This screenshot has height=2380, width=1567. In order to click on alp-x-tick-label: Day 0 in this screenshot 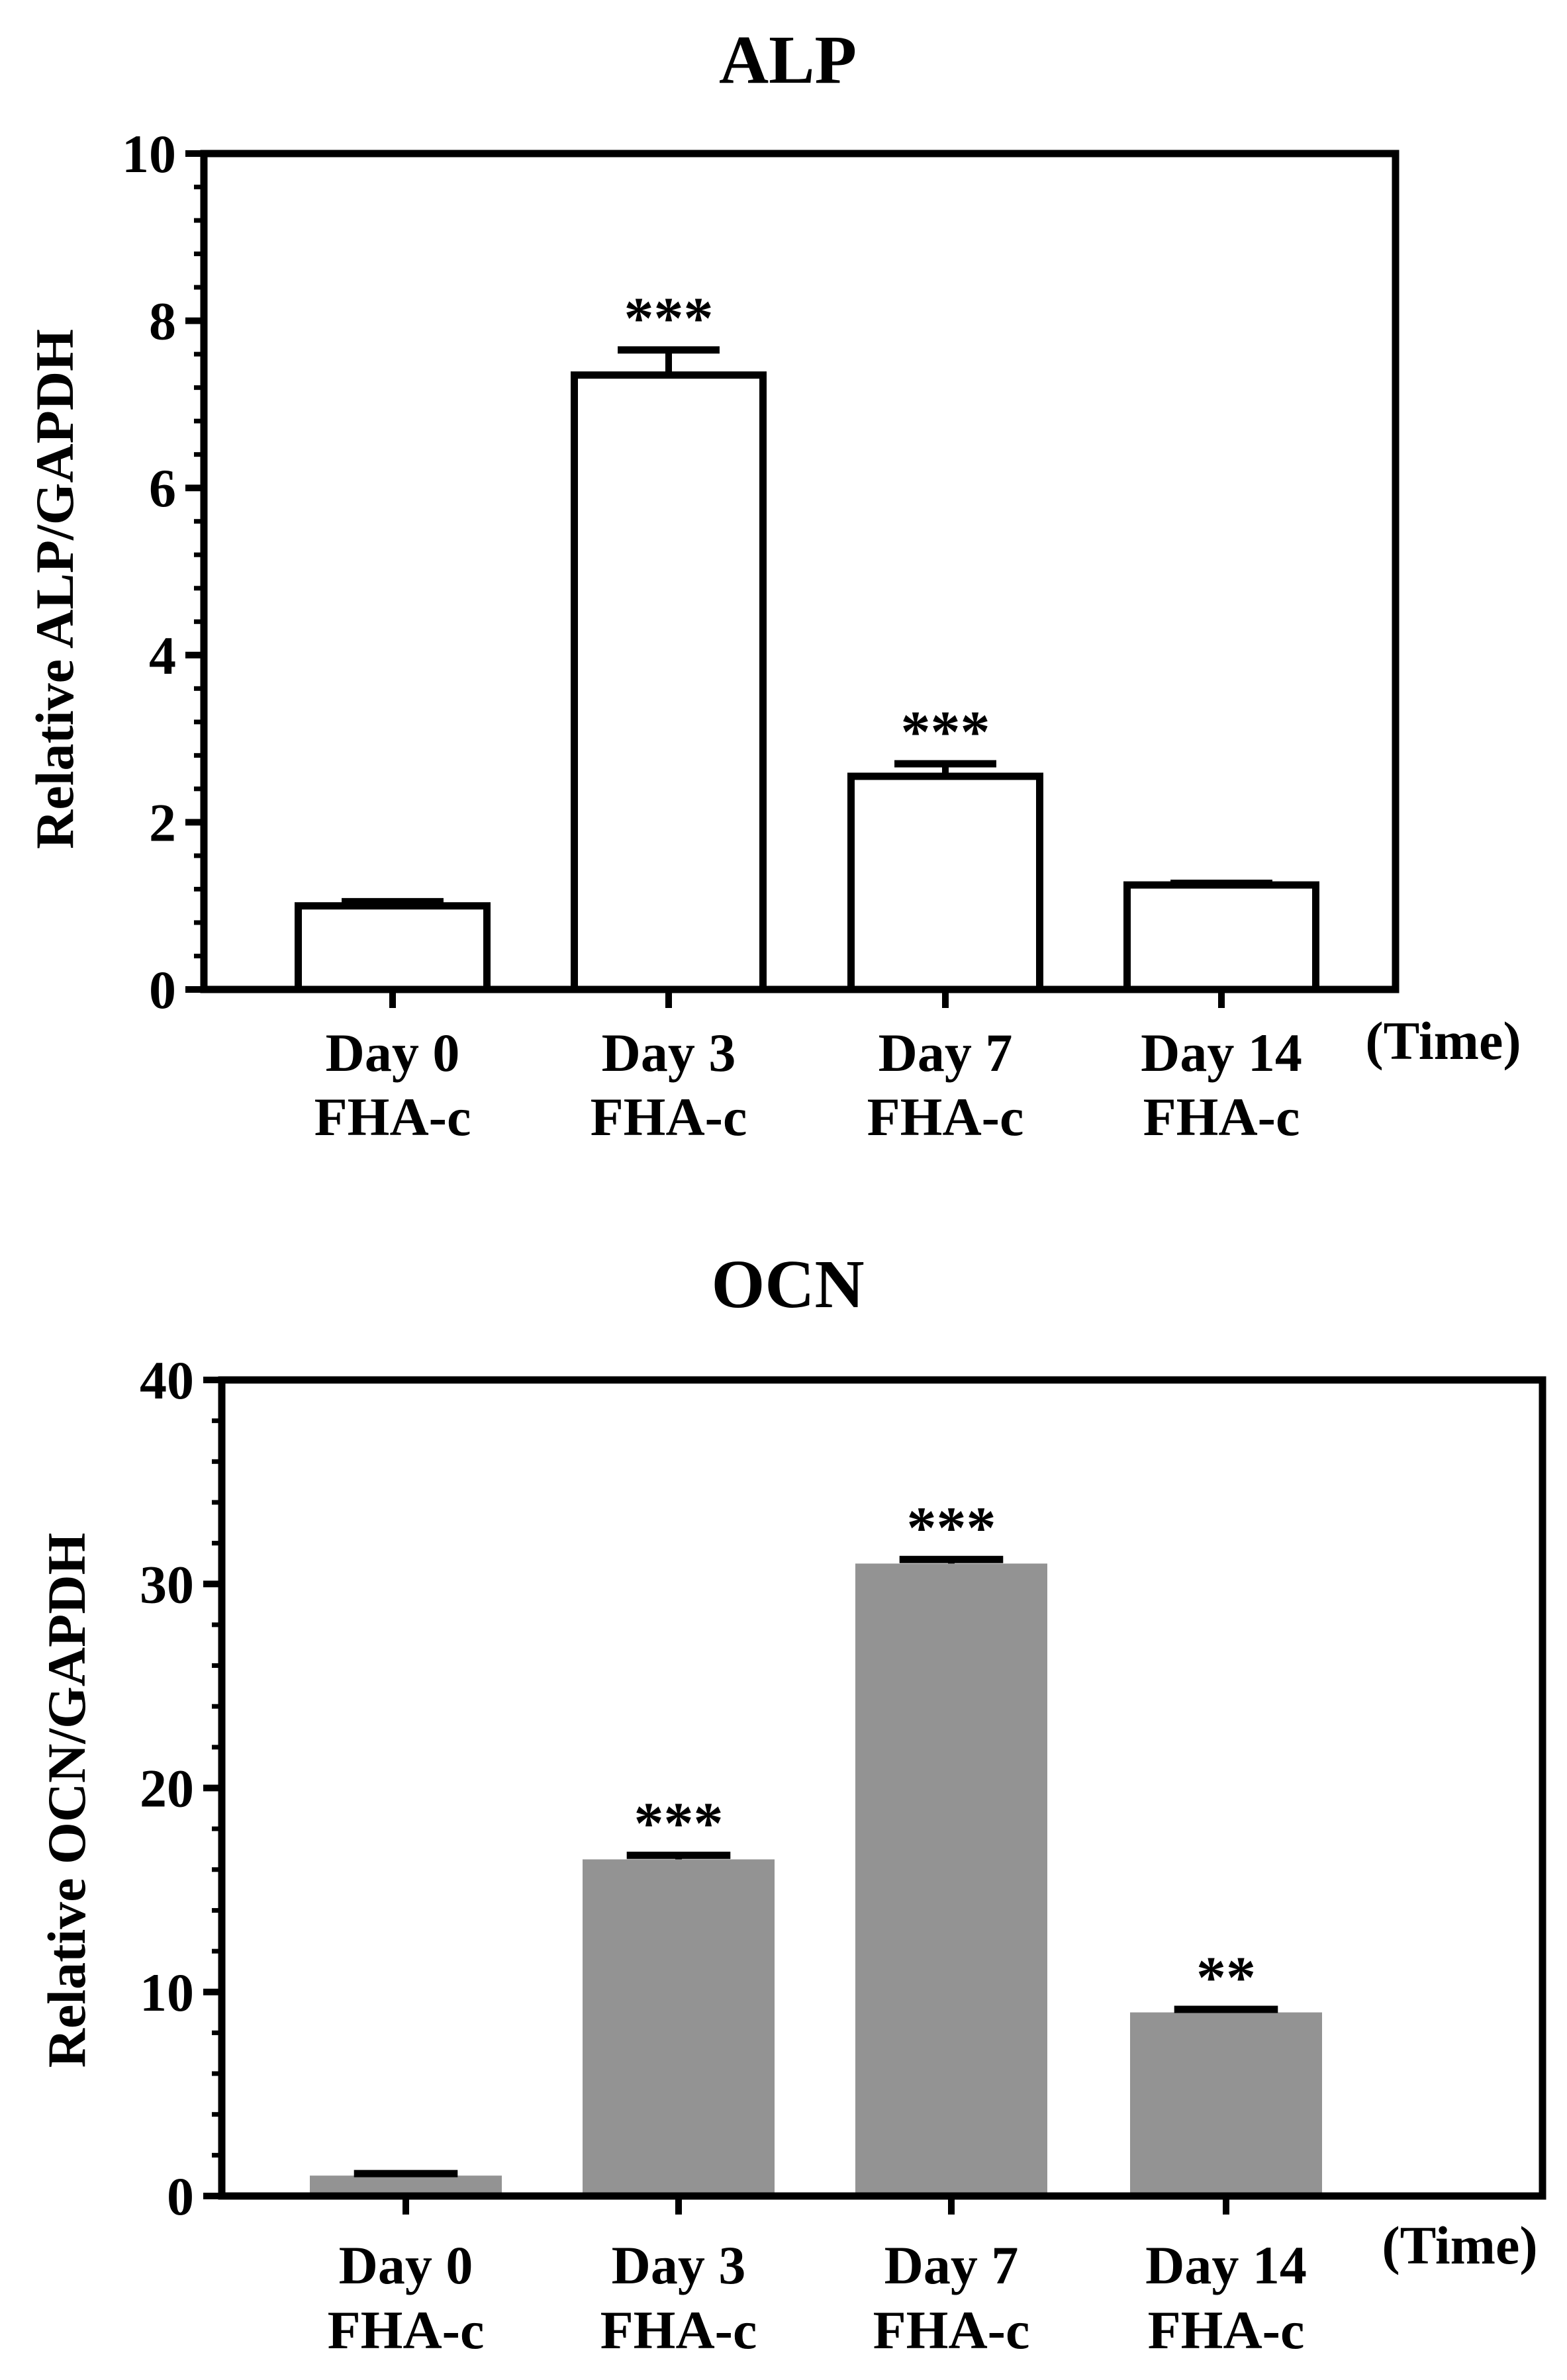, I will do `click(393, 1053)`.